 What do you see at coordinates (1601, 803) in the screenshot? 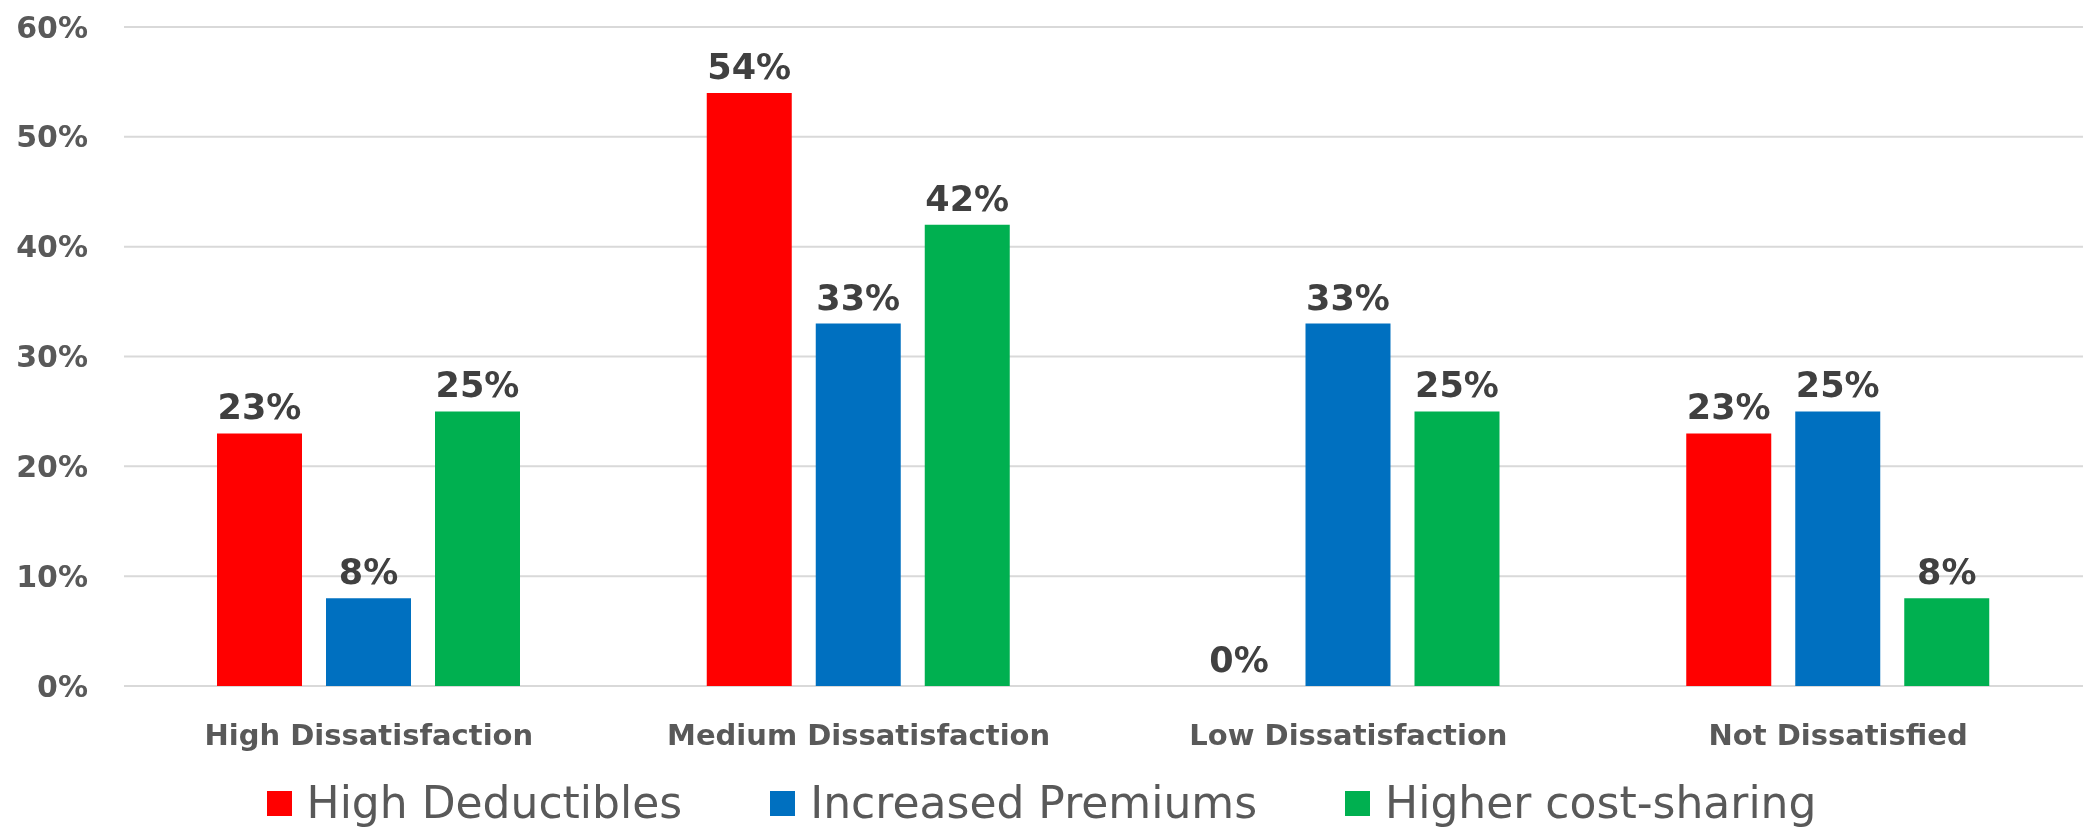
I see `legend-label: Higher cost-sharing` at bounding box center [1601, 803].